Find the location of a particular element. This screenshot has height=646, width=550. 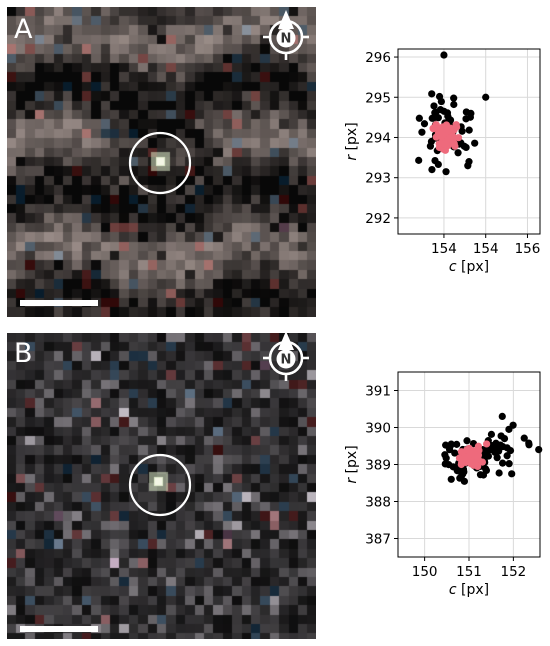

y-tick-label: 296 is located at coordinates (378, 58).